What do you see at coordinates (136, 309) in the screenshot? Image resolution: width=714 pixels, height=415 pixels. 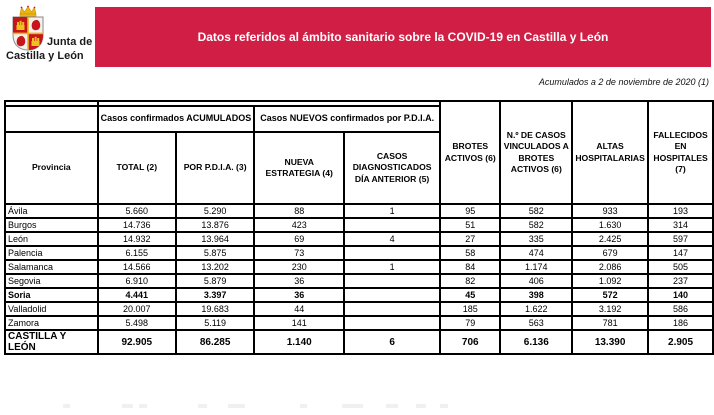 I see `value-cell: 20.007` at bounding box center [136, 309].